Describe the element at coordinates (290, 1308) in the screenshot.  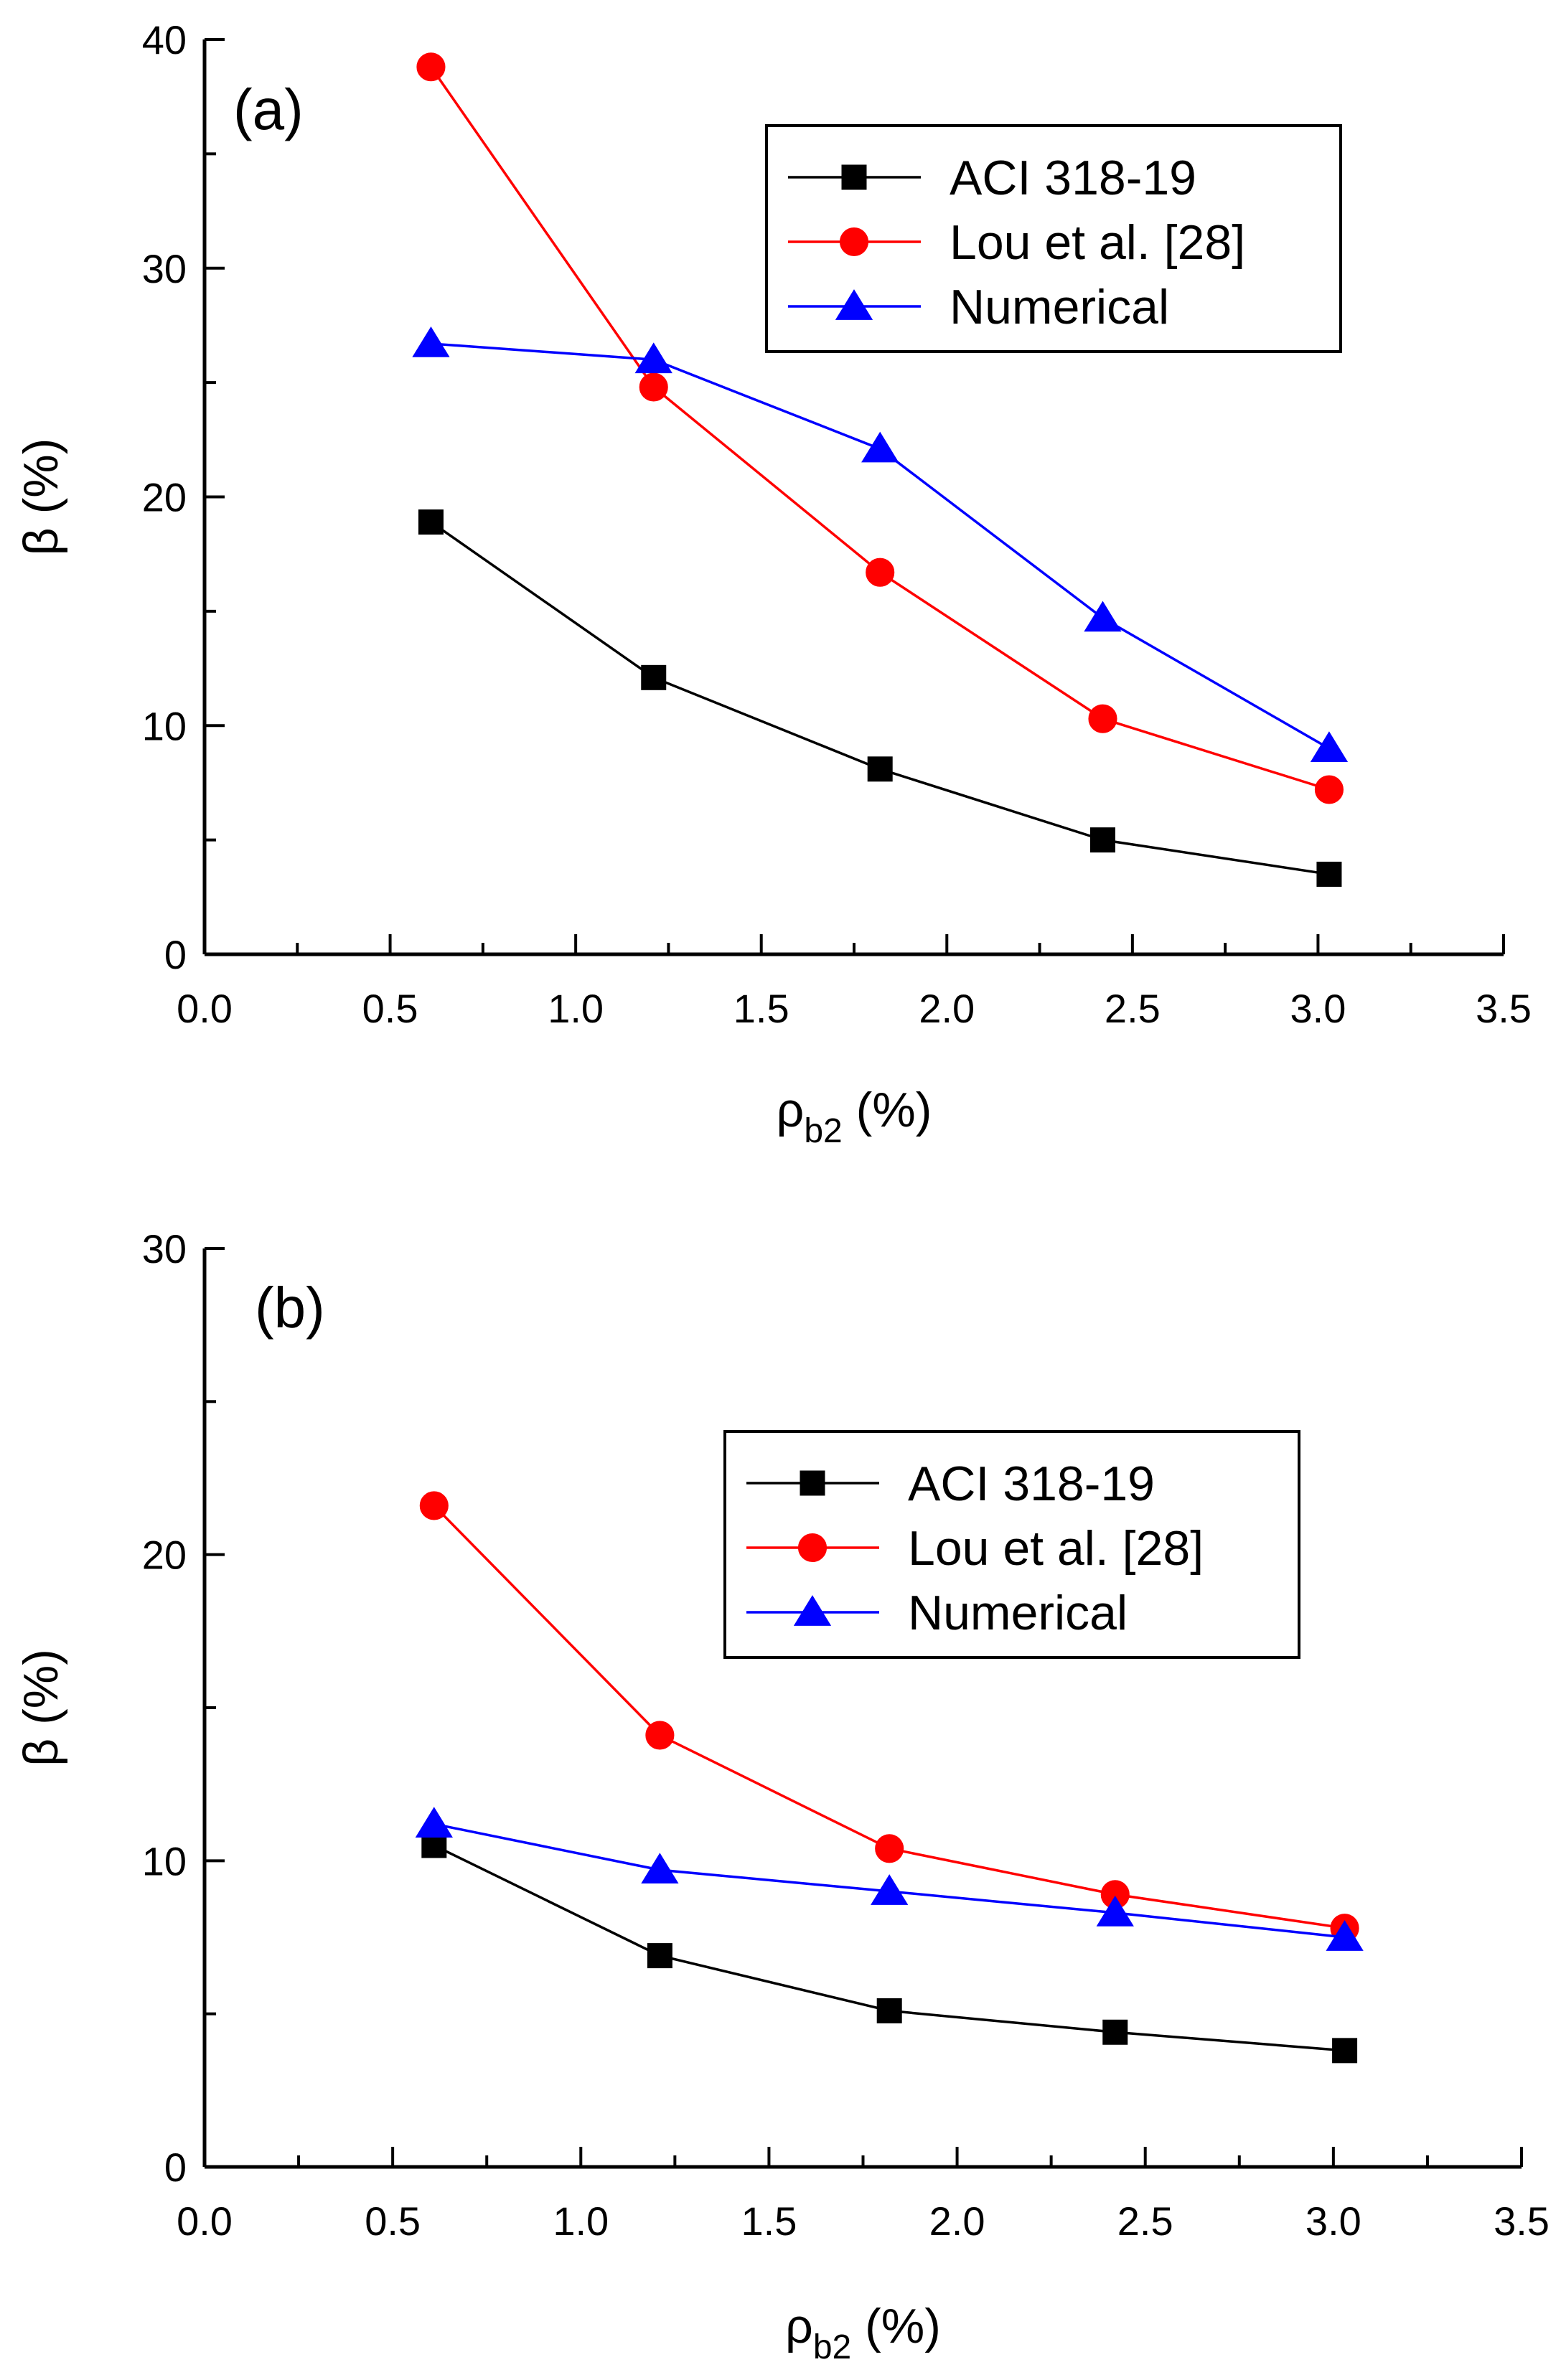
I see `panel-label: (b)` at that location.